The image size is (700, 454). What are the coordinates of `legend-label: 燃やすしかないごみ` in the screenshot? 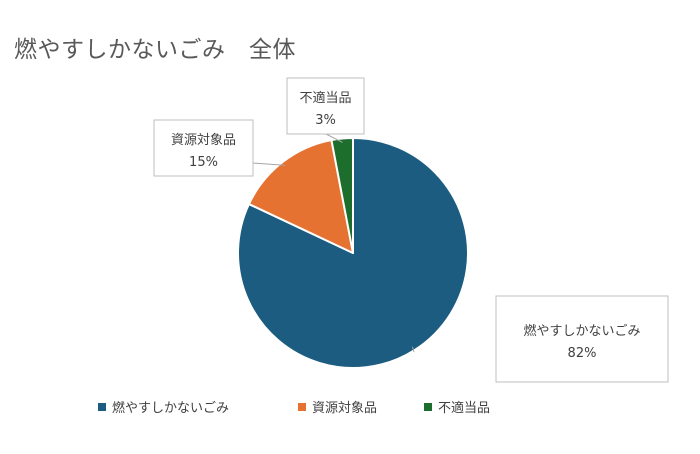 It's located at (170, 408).